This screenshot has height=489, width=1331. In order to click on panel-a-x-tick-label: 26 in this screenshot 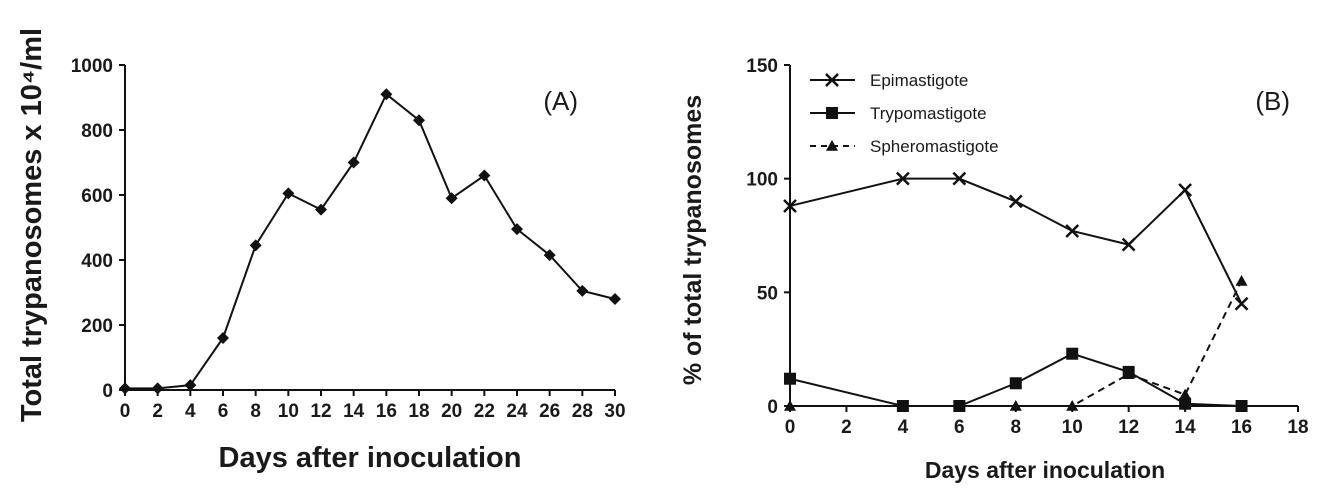, I will do `click(549, 411)`.